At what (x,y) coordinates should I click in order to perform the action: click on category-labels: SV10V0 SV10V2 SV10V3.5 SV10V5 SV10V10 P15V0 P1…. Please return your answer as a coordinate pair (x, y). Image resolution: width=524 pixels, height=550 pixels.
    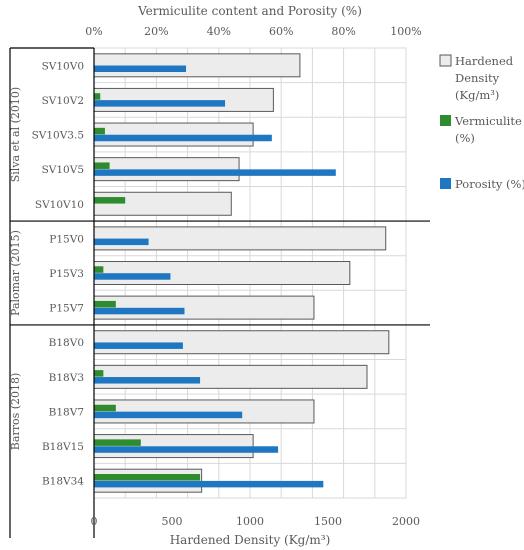
    Looking at the image, I should click on (58, 273).